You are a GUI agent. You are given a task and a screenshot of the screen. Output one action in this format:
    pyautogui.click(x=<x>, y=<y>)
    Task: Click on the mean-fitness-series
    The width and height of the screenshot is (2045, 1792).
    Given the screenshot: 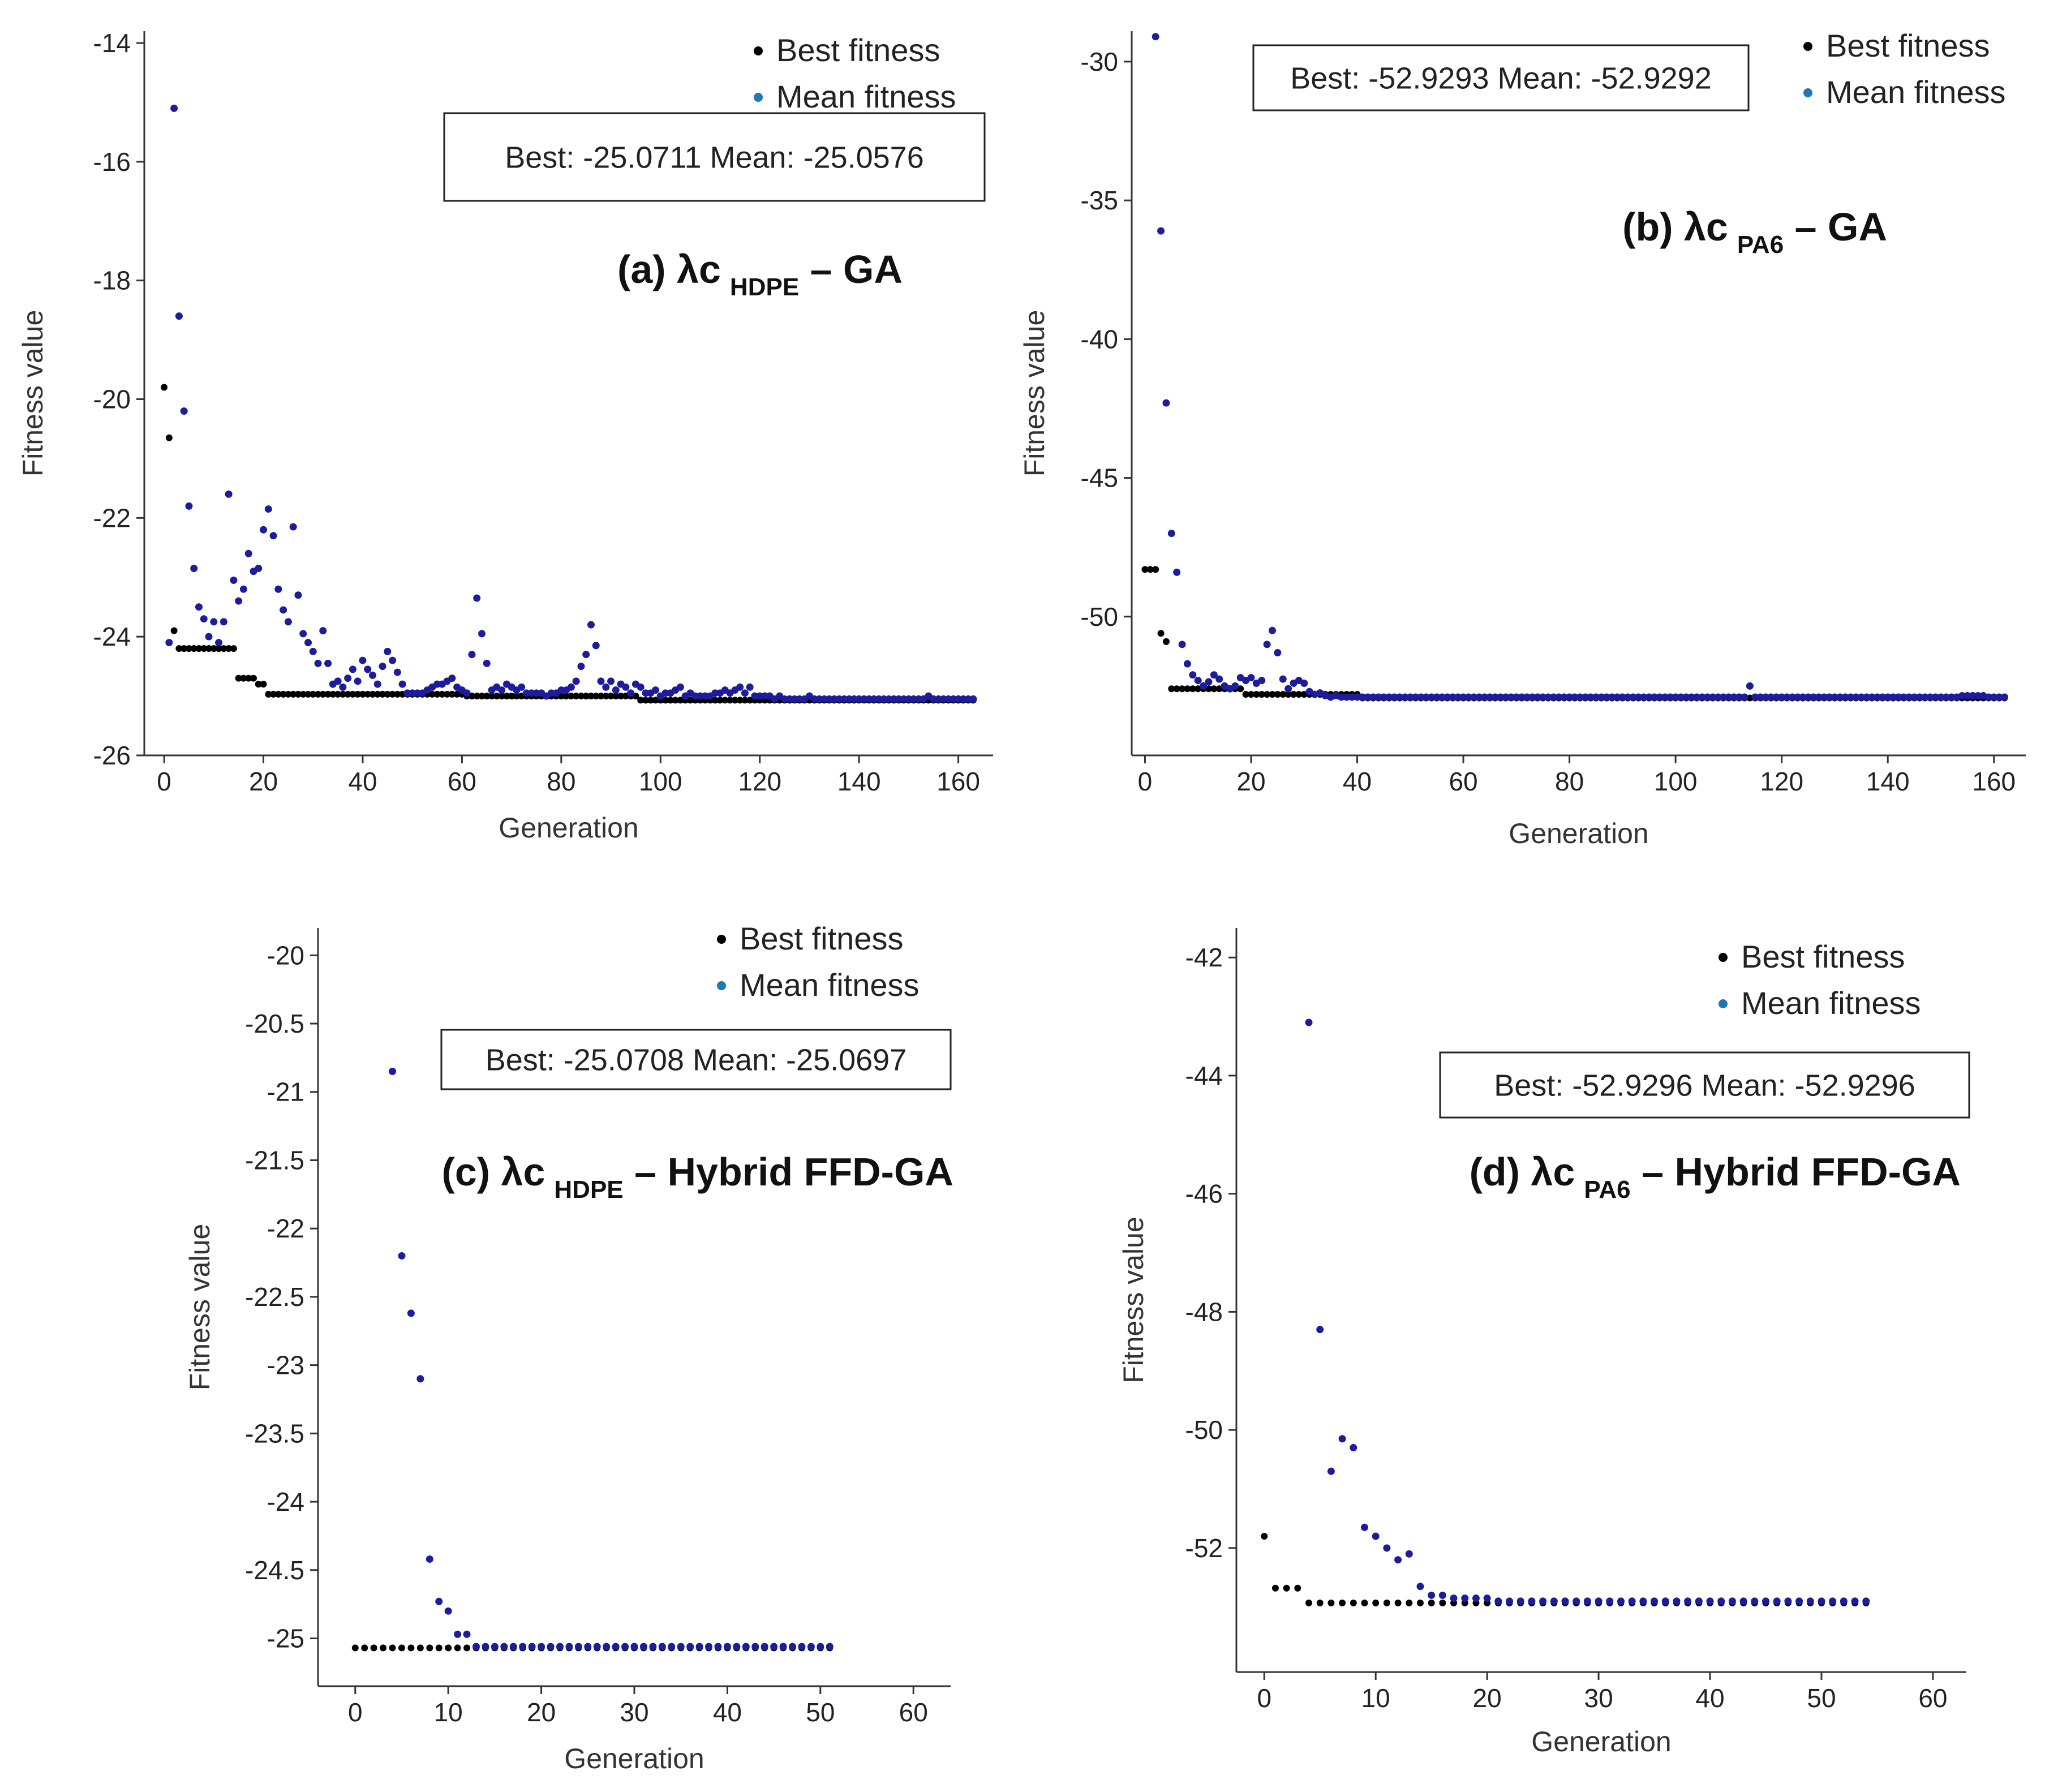 What is the action you would take?
    pyautogui.click(x=571, y=403)
    